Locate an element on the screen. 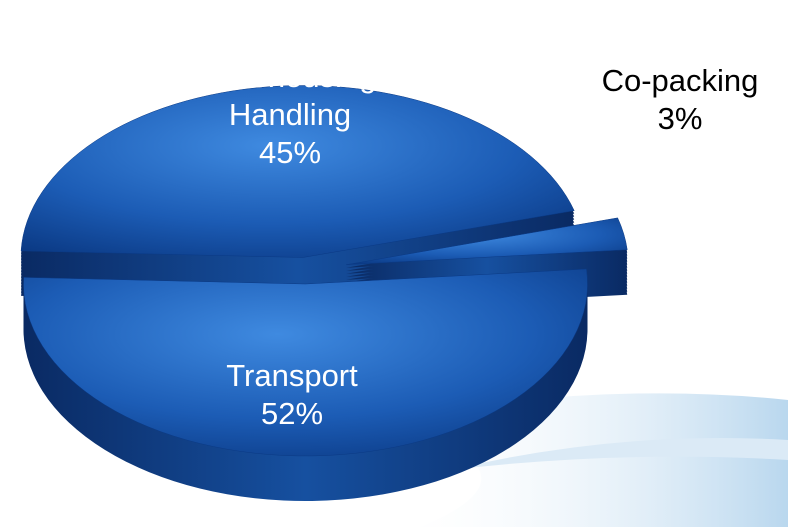  category-label: Warehousing/ Handling is located at coordinates (290, 95).